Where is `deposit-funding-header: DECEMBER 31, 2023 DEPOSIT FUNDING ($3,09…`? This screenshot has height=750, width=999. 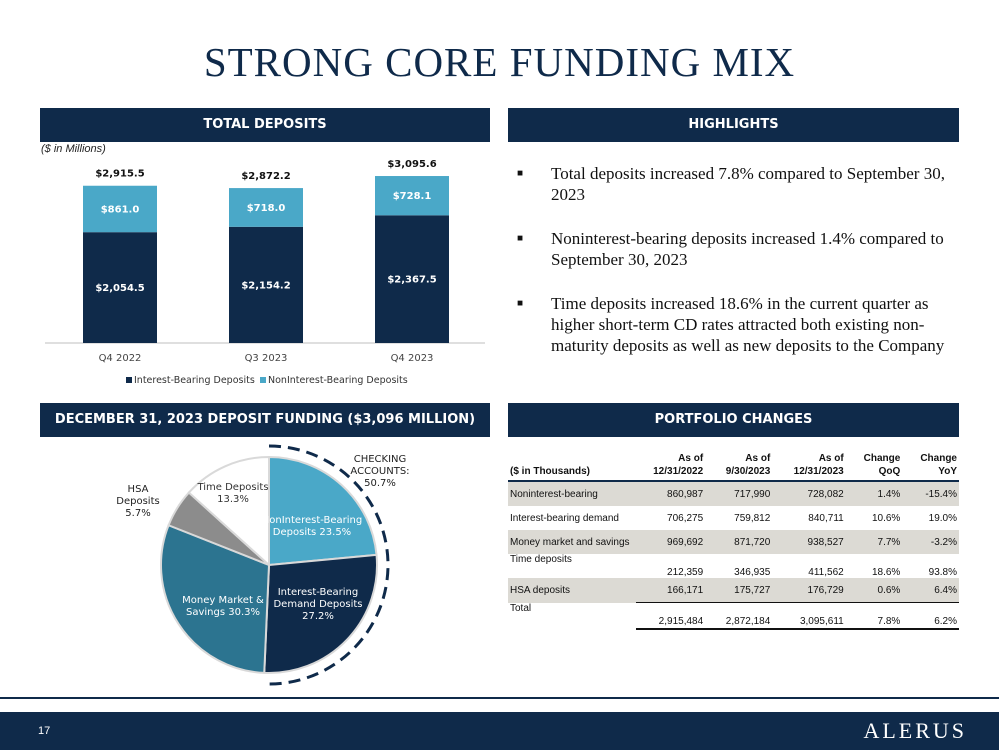
deposit-funding-header: DECEMBER 31, 2023 DEPOSIT FUNDING ($3,09… is located at coordinates (265, 420).